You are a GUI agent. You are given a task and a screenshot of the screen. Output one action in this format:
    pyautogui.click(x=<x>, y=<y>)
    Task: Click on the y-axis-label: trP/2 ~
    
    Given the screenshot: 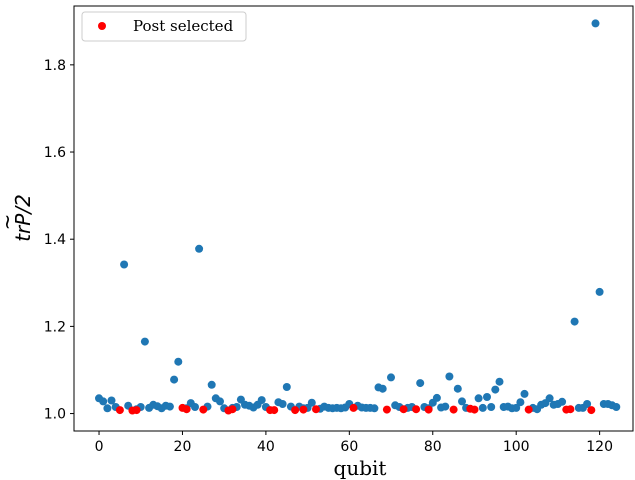 What is the action you would take?
    pyautogui.click(x=17, y=218)
    